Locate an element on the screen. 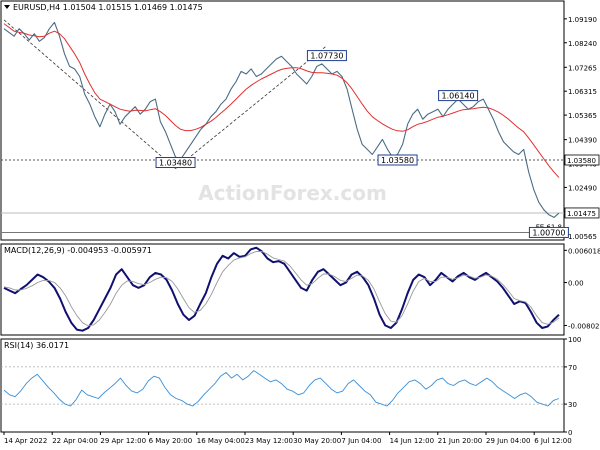 This screenshot has height=450, width=600. x-tick-label: 30 May 20:00 is located at coordinates (317, 441).